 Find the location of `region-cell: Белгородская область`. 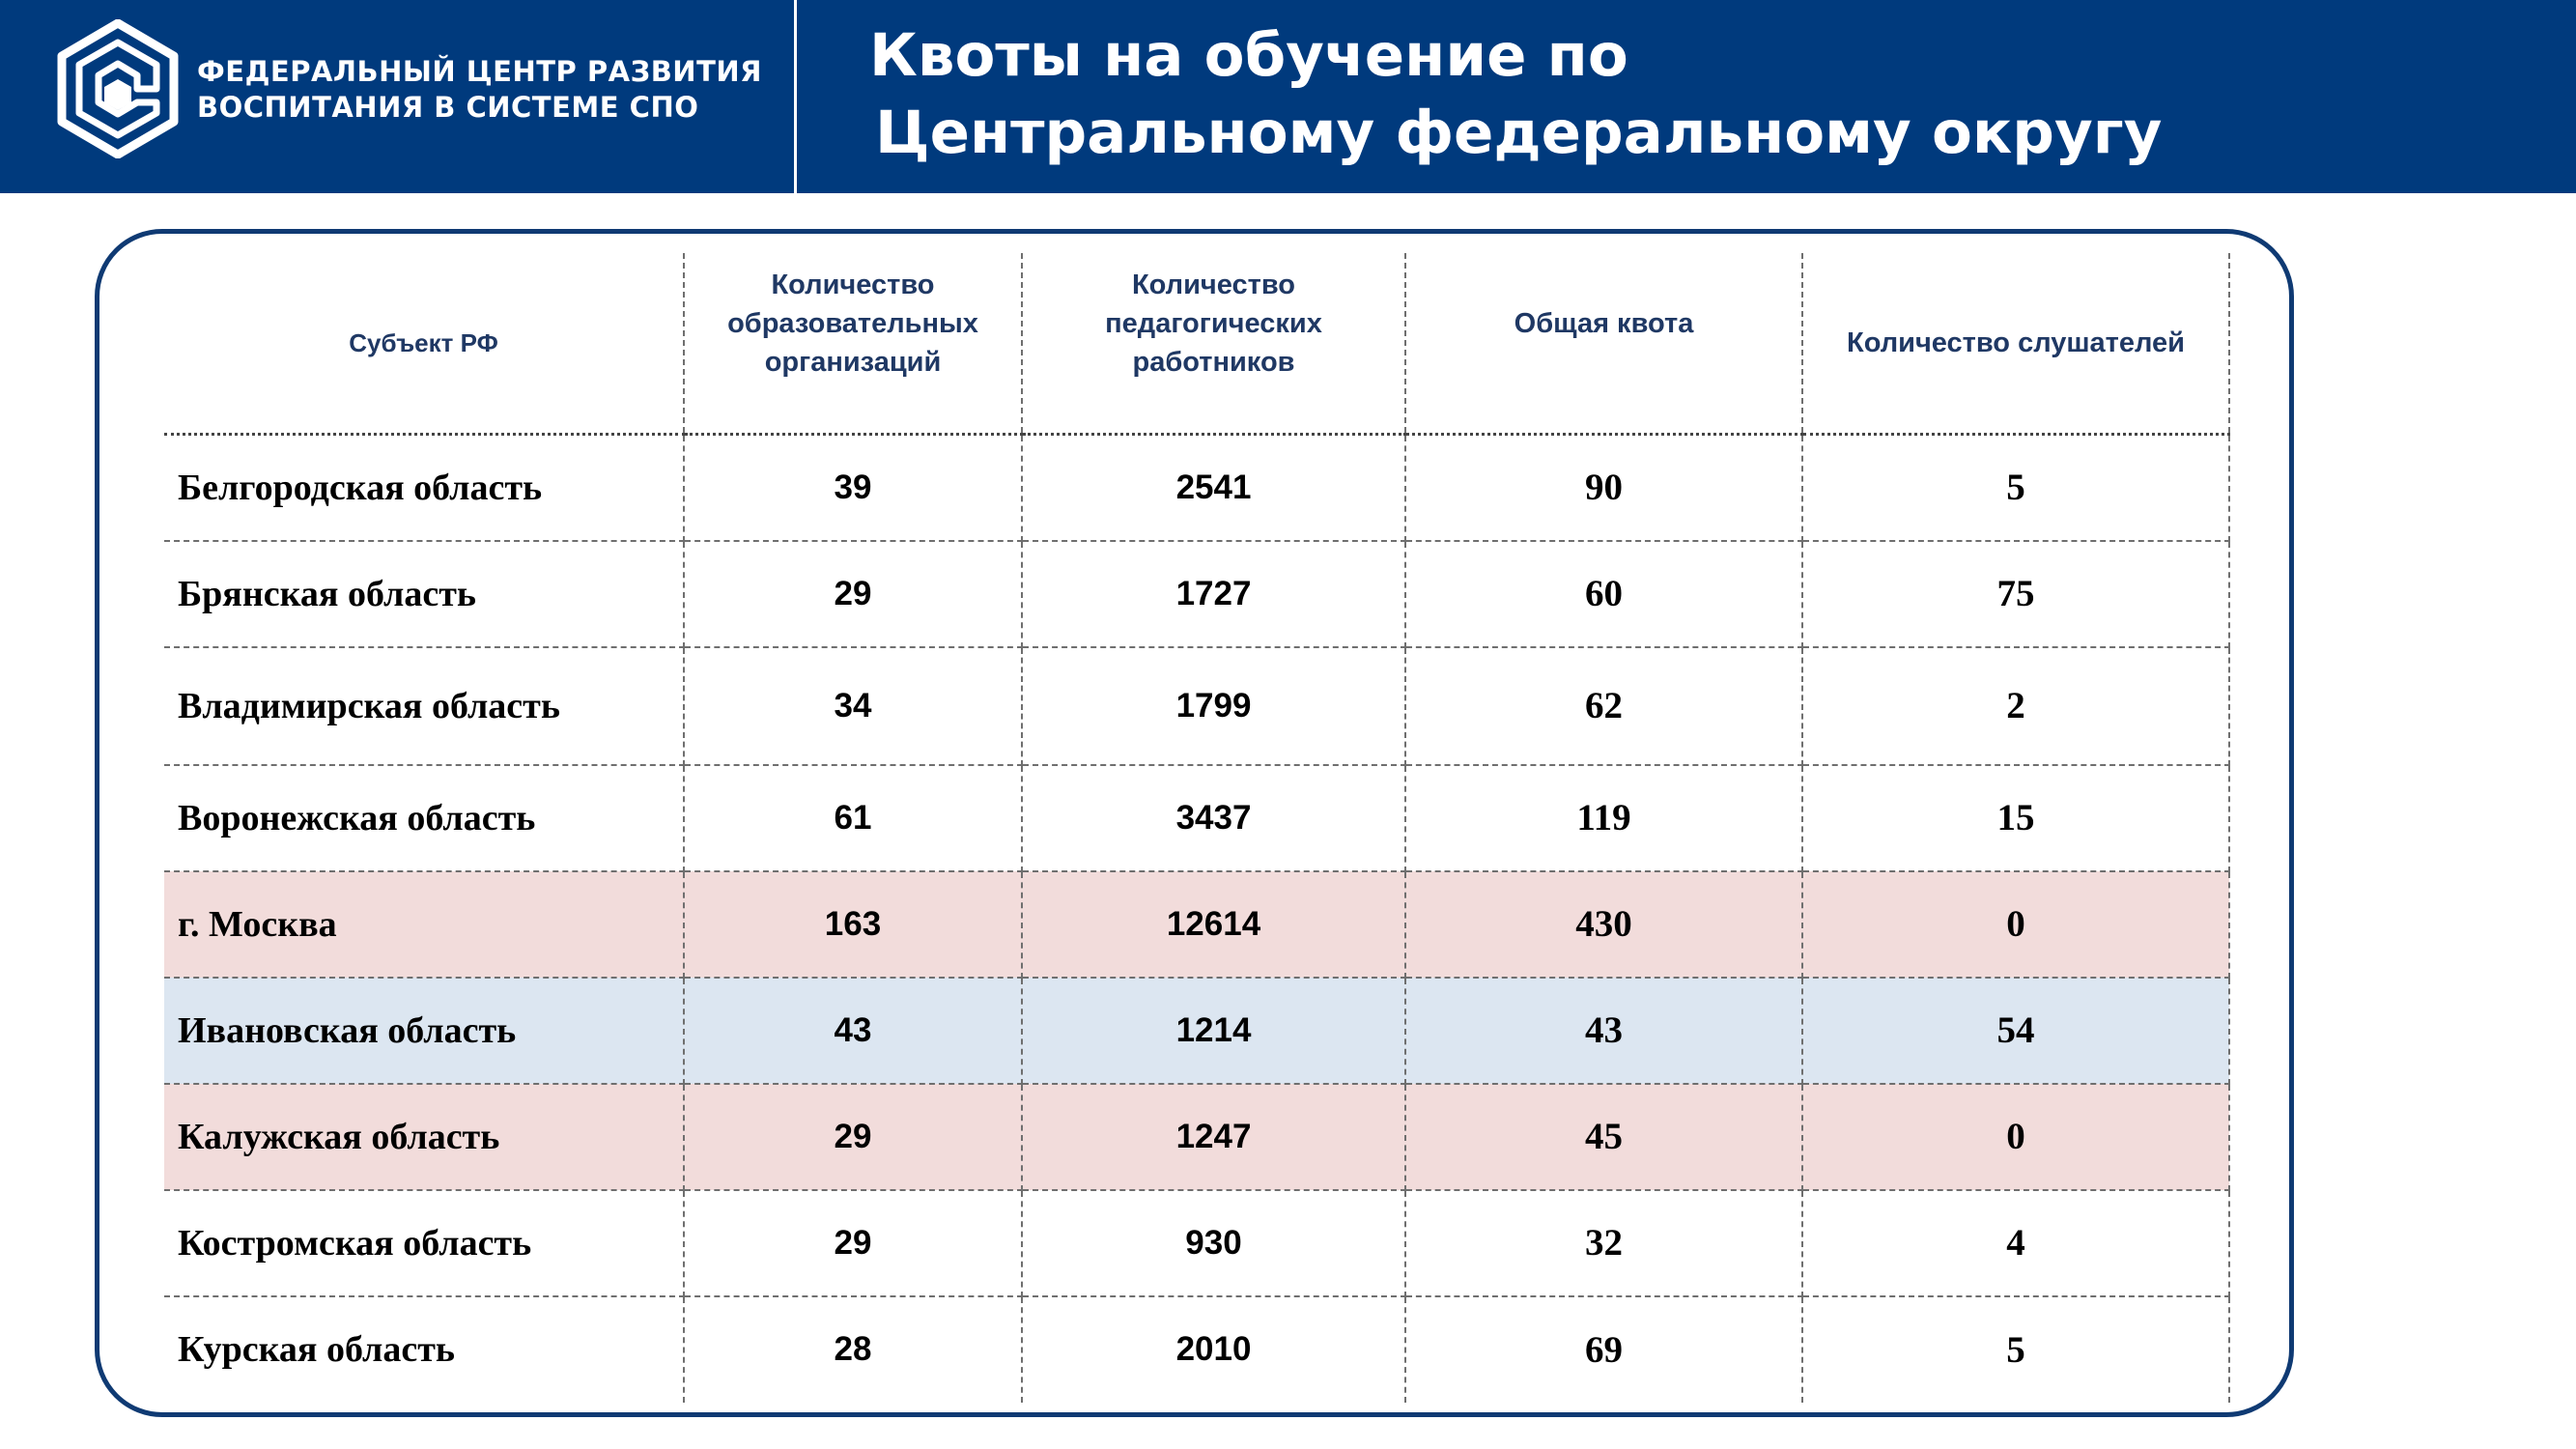

region-cell: Белгородская область is located at coordinates (424, 488).